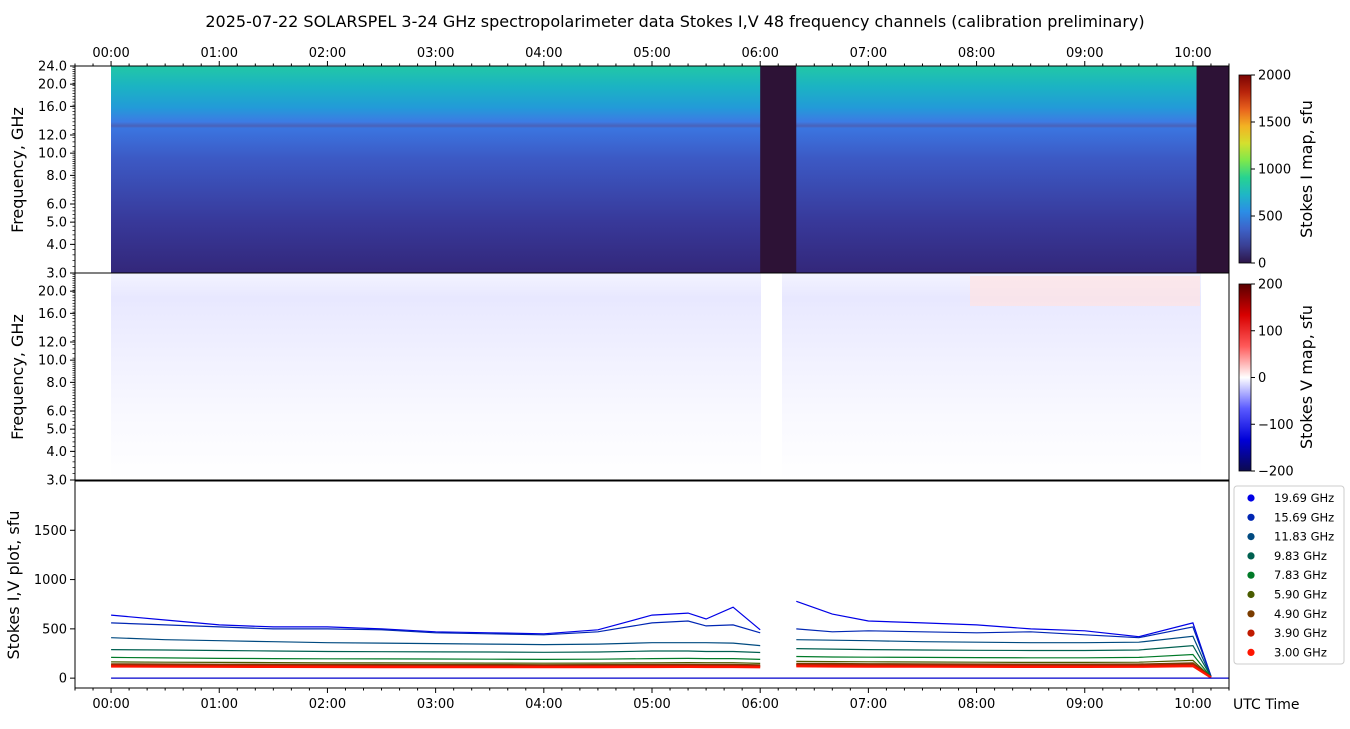 The width and height of the screenshot is (1350, 729). What do you see at coordinates (1266, 705) in the screenshot?
I see `utc-time-label: UTC Time` at bounding box center [1266, 705].